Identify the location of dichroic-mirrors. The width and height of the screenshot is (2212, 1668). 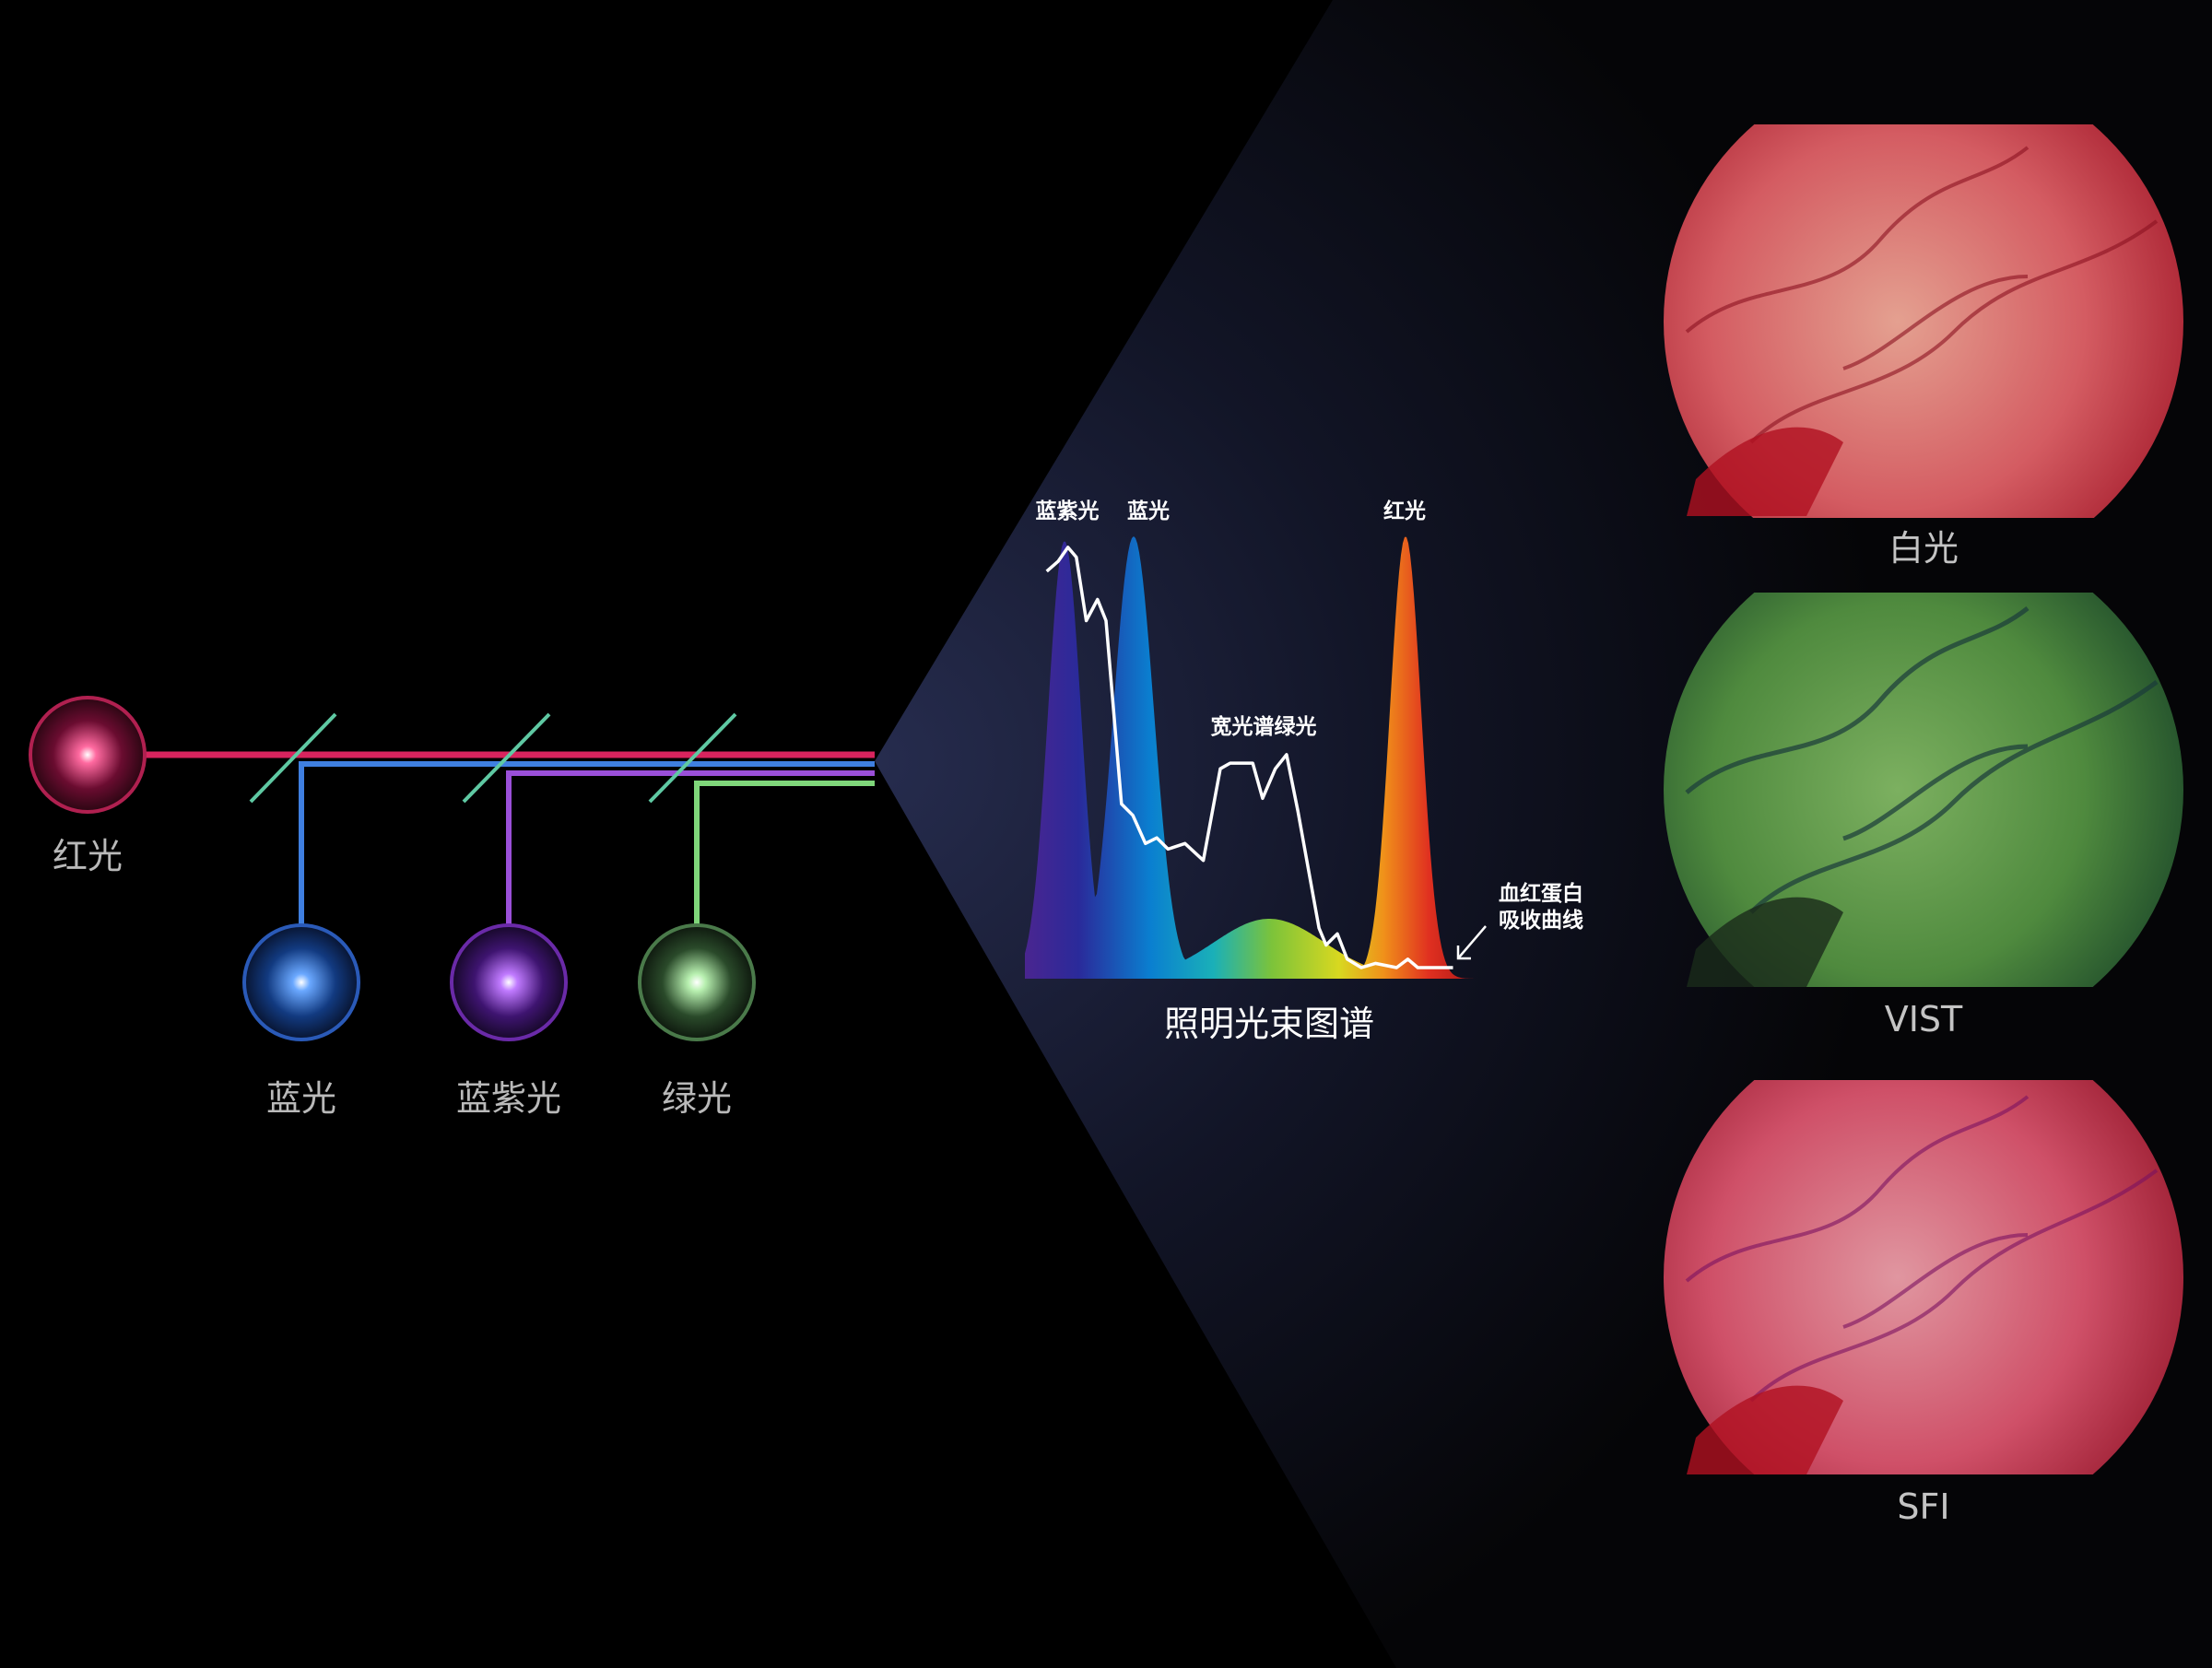
(493, 758).